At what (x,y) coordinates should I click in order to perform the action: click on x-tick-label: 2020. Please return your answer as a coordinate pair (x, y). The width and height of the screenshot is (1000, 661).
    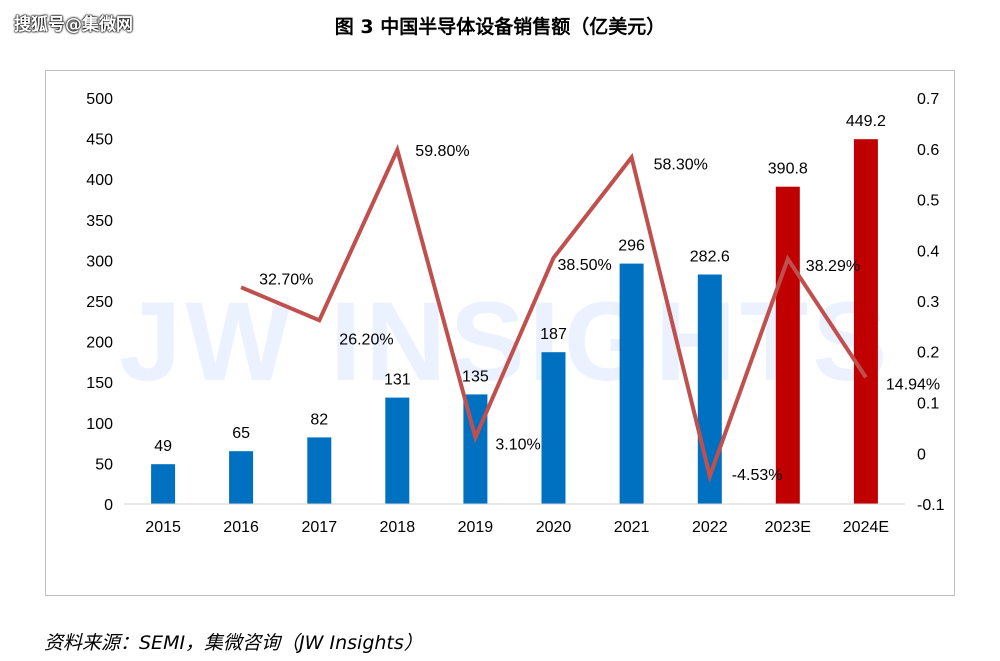
    Looking at the image, I should click on (554, 527).